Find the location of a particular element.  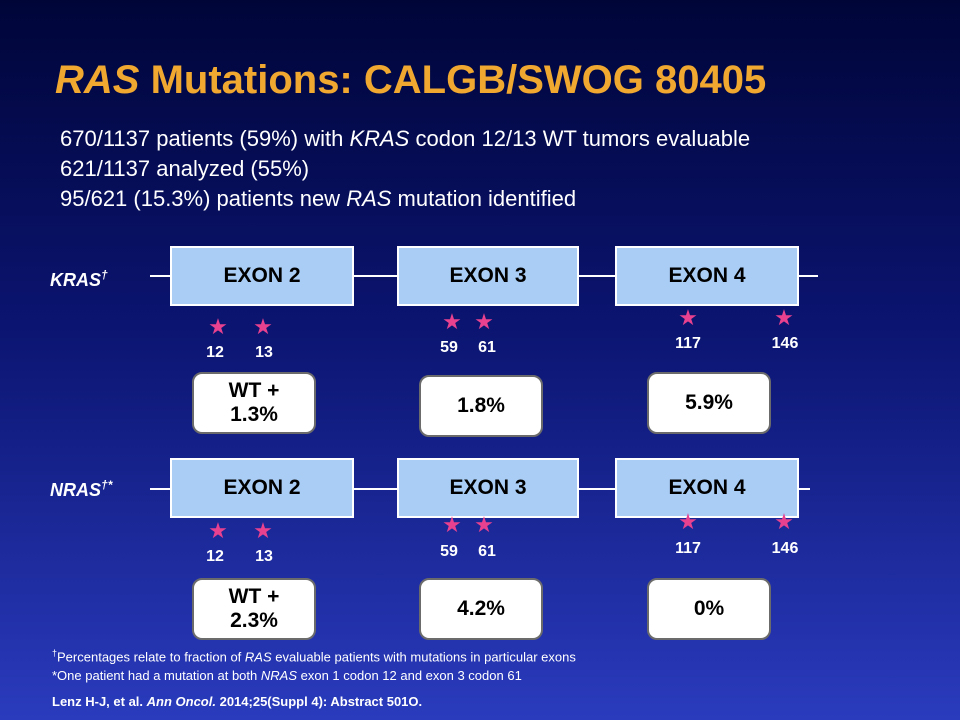

footnote-1-mark: † is located at coordinates (55, 653).